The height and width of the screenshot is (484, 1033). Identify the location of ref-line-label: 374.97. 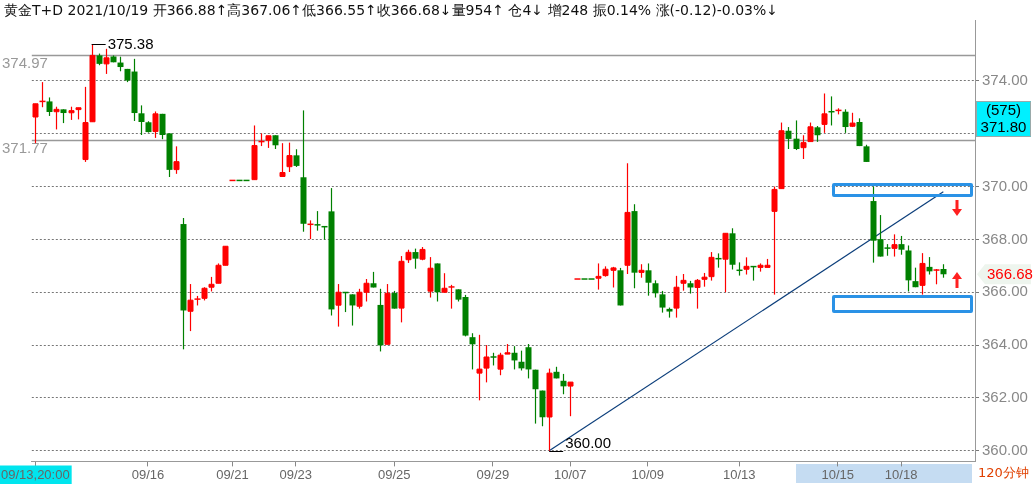
(25, 63).